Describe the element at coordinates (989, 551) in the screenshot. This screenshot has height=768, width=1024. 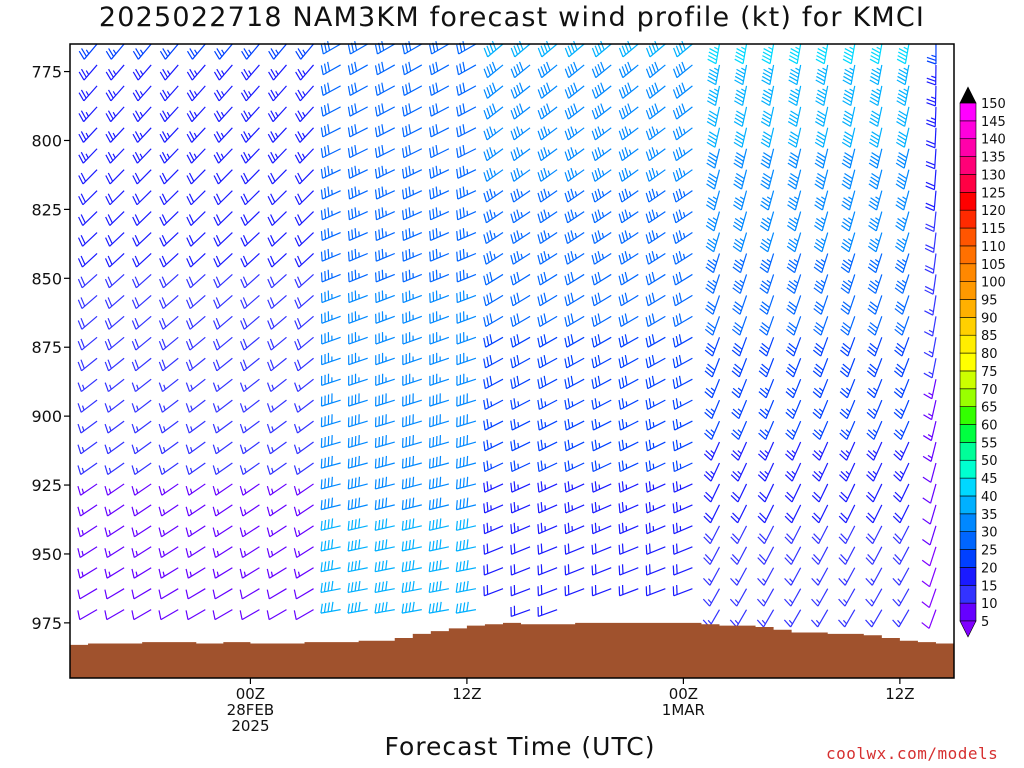
I see `colorbar-label: 25` at that location.